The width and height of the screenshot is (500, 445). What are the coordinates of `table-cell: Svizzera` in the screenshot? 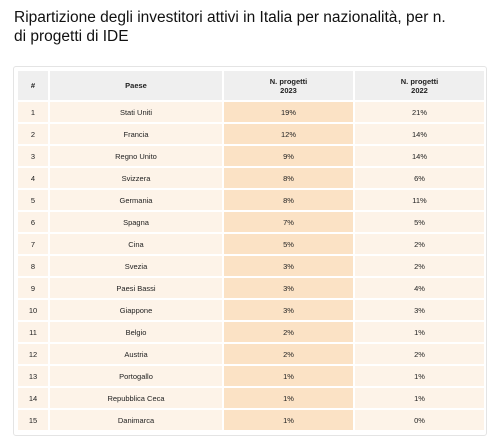 It's located at (136, 178).